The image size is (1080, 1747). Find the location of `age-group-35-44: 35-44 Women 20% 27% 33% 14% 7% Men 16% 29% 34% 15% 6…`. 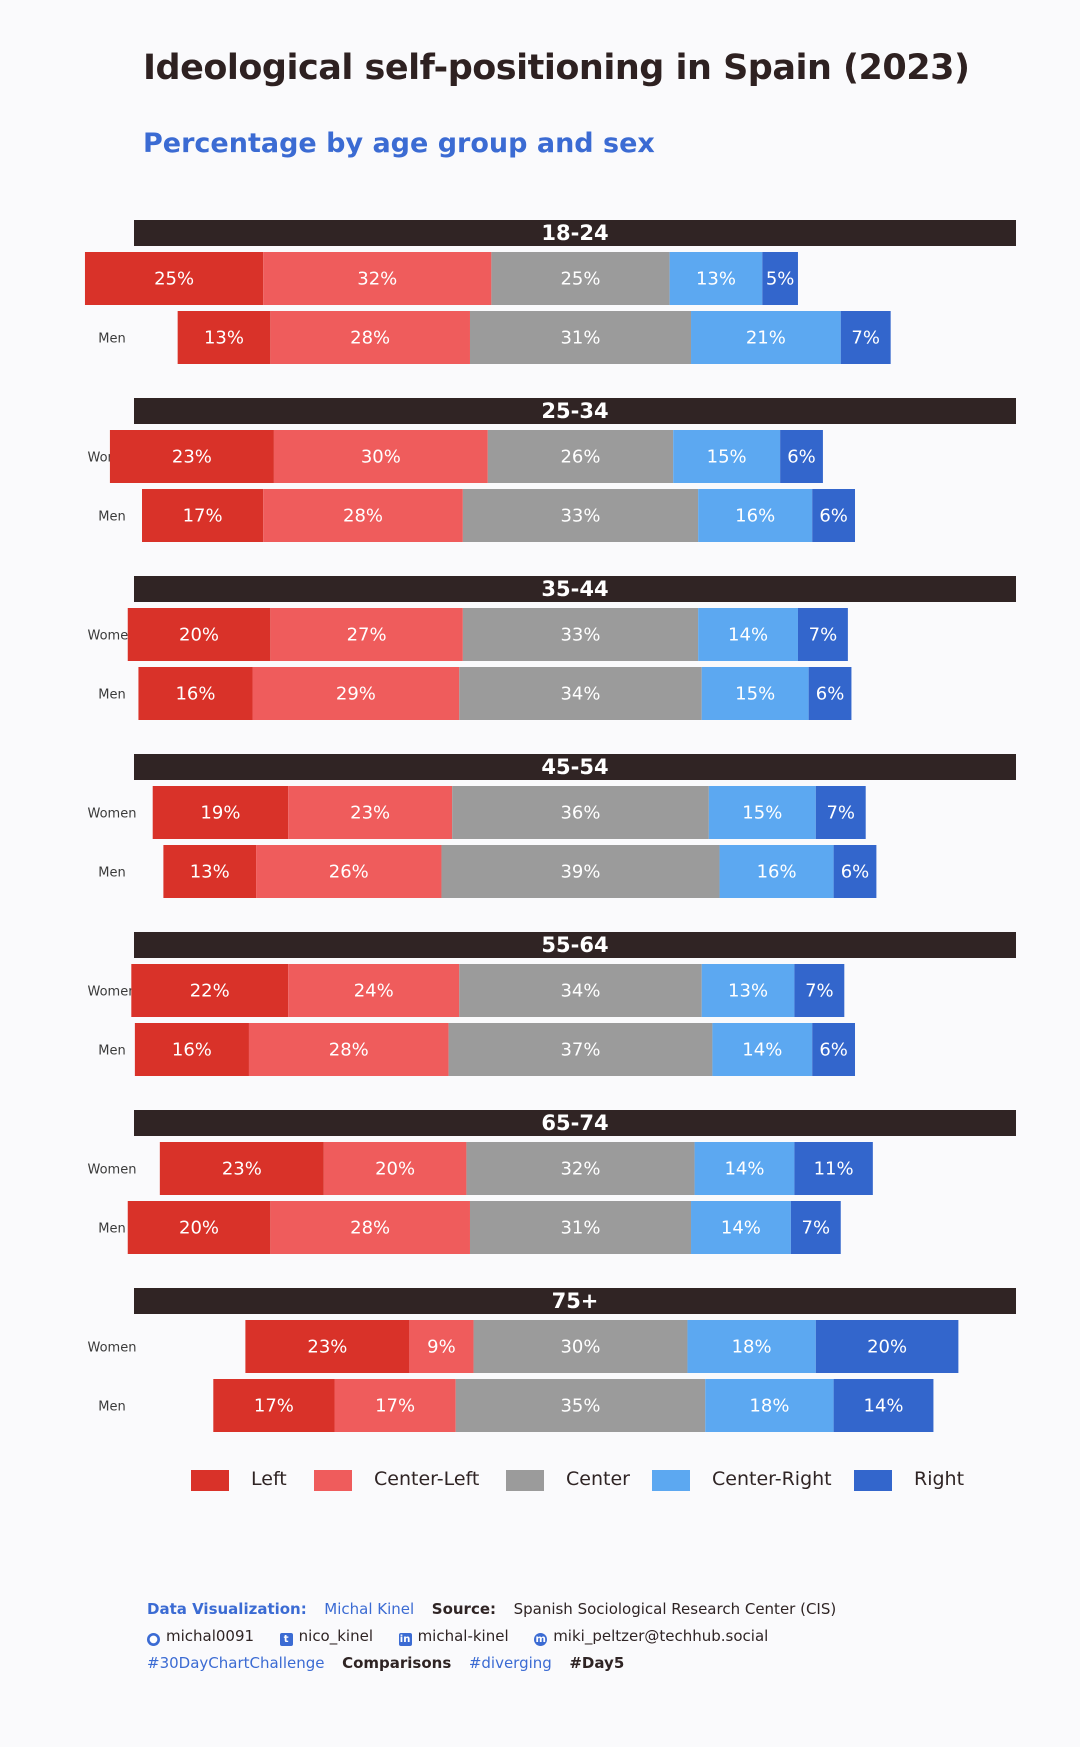

age-group-35-44: 35-44 Women 20% 27% 33% 14% 7% Men 16% 29% 34% 15% 6… is located at coordinates (552, 648).